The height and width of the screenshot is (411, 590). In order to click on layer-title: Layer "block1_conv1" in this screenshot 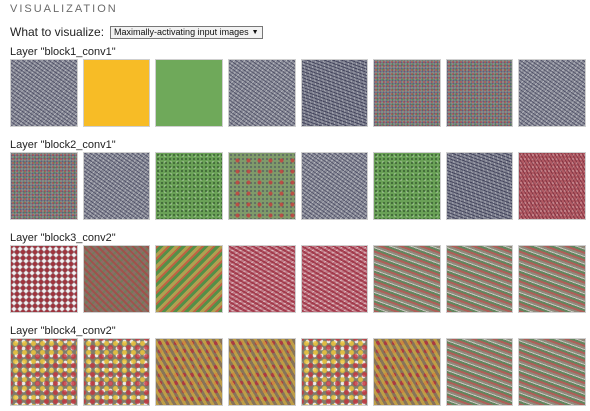, I will do `click(63, 52)`.